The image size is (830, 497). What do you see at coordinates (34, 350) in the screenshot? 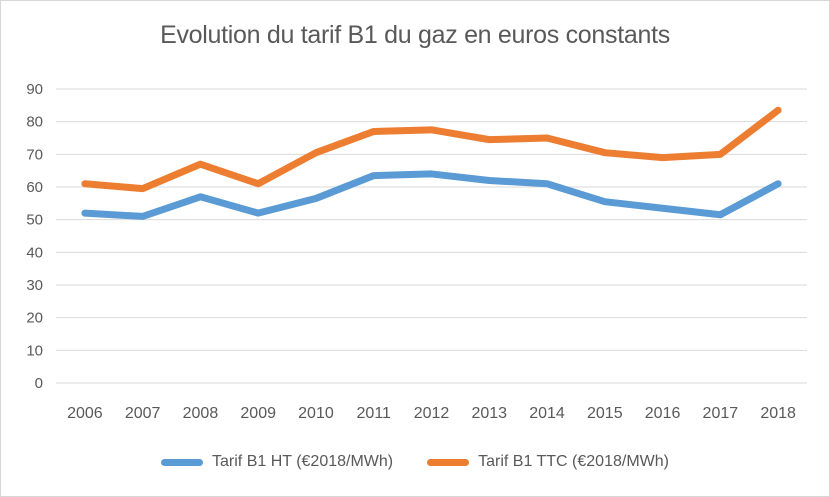
I see `y-tick-label: 10` at bounding box center [34, 350].